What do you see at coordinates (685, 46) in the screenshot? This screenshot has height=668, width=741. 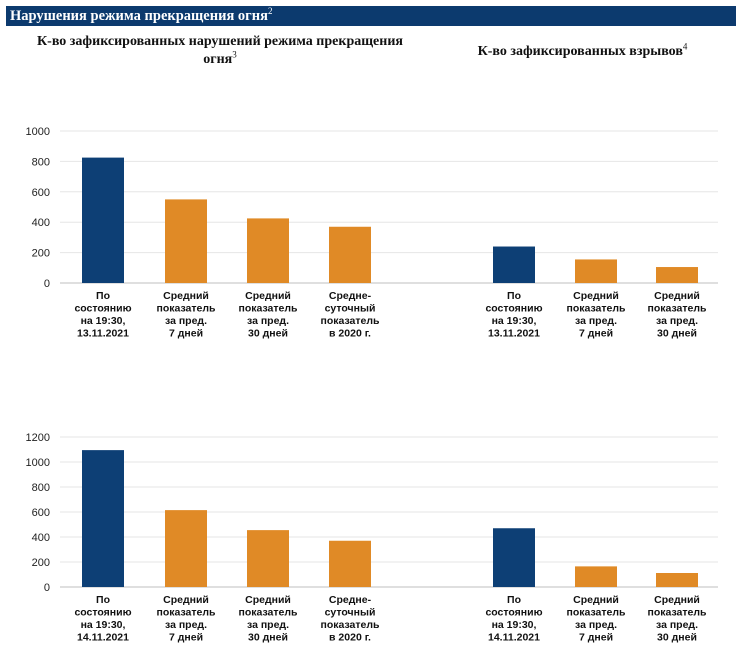 I see `explosions-subtitle-footnote: 4` at bounding box center [685, 46].